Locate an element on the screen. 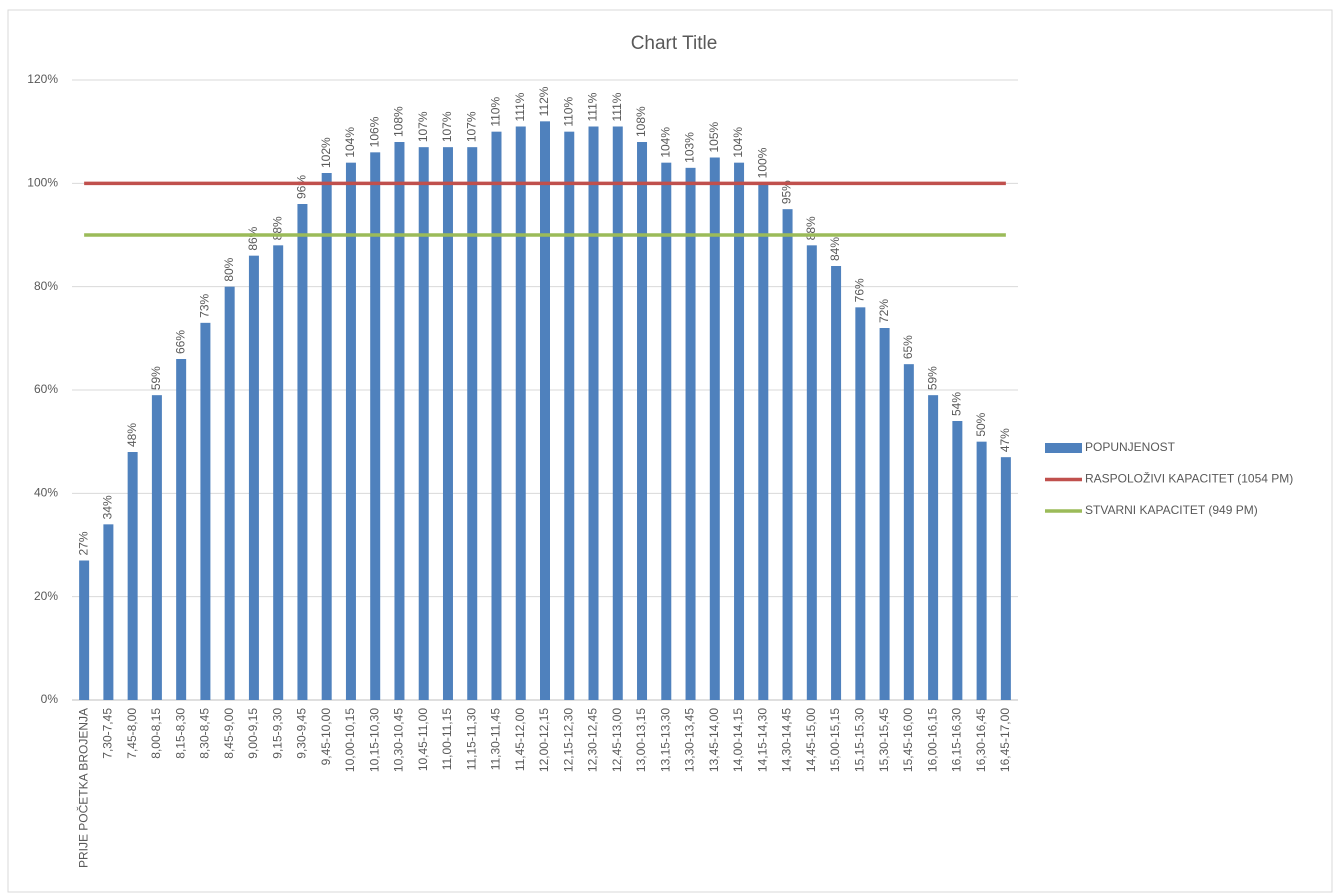  data-label: 66% is located at coordinates (180, 342).